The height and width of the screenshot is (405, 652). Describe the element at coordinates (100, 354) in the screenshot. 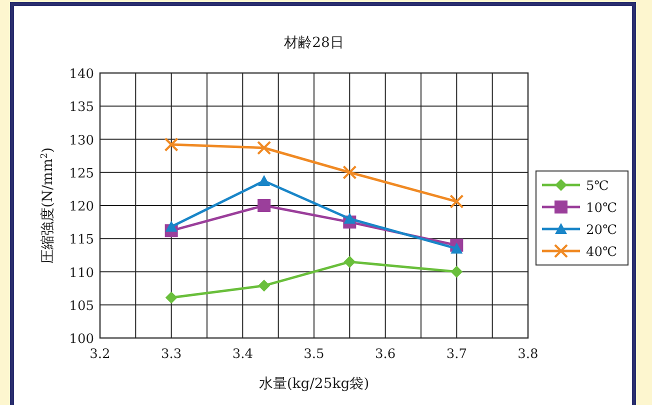

I see `x-tick-label: 3.2` at that location.